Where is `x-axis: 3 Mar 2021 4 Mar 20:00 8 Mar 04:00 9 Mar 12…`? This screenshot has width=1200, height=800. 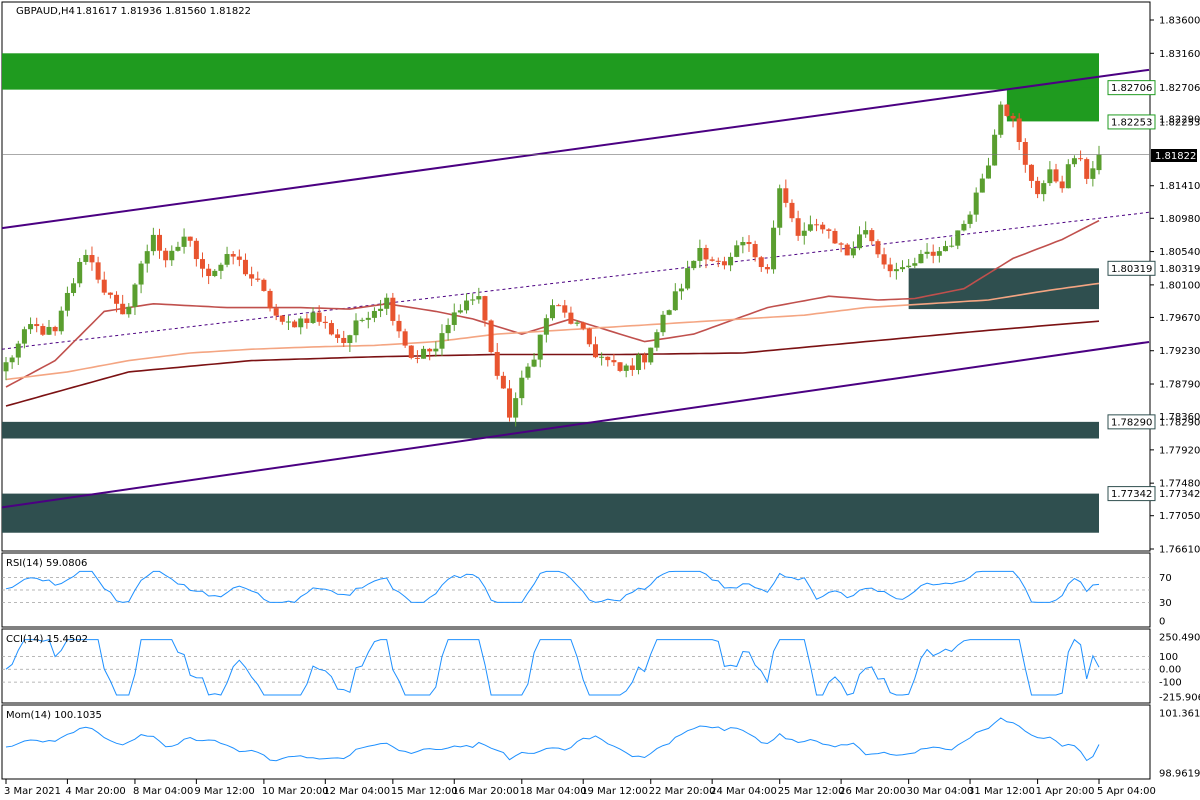 x-axis: 3 Mar 2021 4 Mar 20:00 8 Mar 04:00 9 Mar 12… is located at coordinates (580, 788).